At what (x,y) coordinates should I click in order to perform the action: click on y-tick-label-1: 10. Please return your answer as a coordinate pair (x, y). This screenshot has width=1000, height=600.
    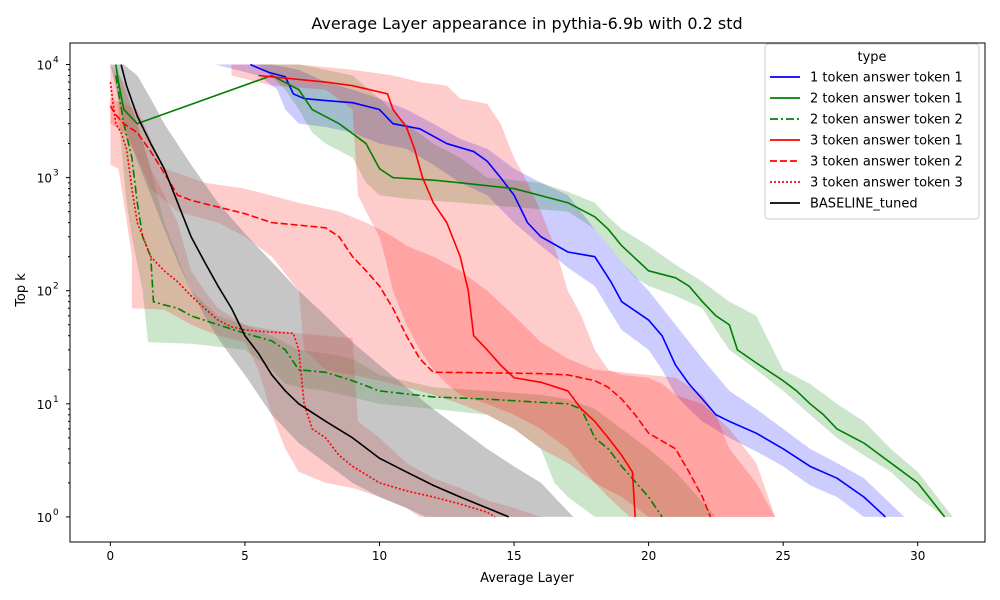
    Looking at the image, I should click on (44, 405).